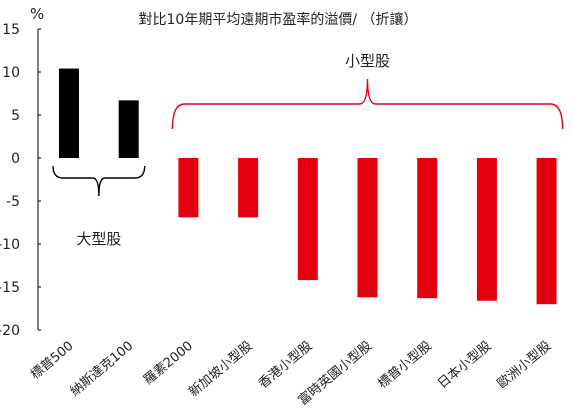  I want to click on y-tick-label: 10, so click(11, 73).